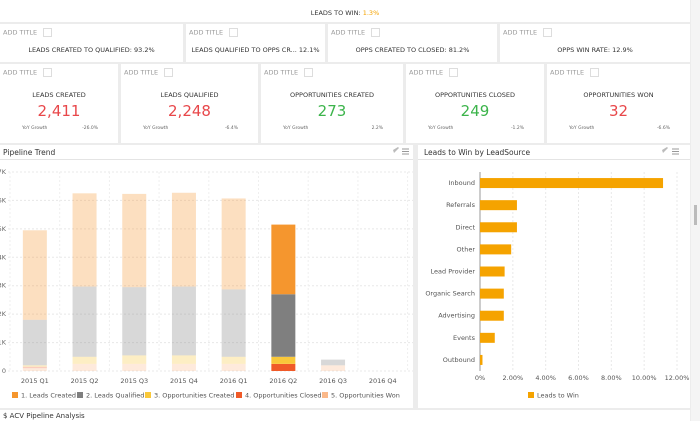 This screenshot has width=700, height=421. What do you see at coordinates (695, 215) in the screenshot?
I see `scroll-thumb` at bounding box center [695, 215].